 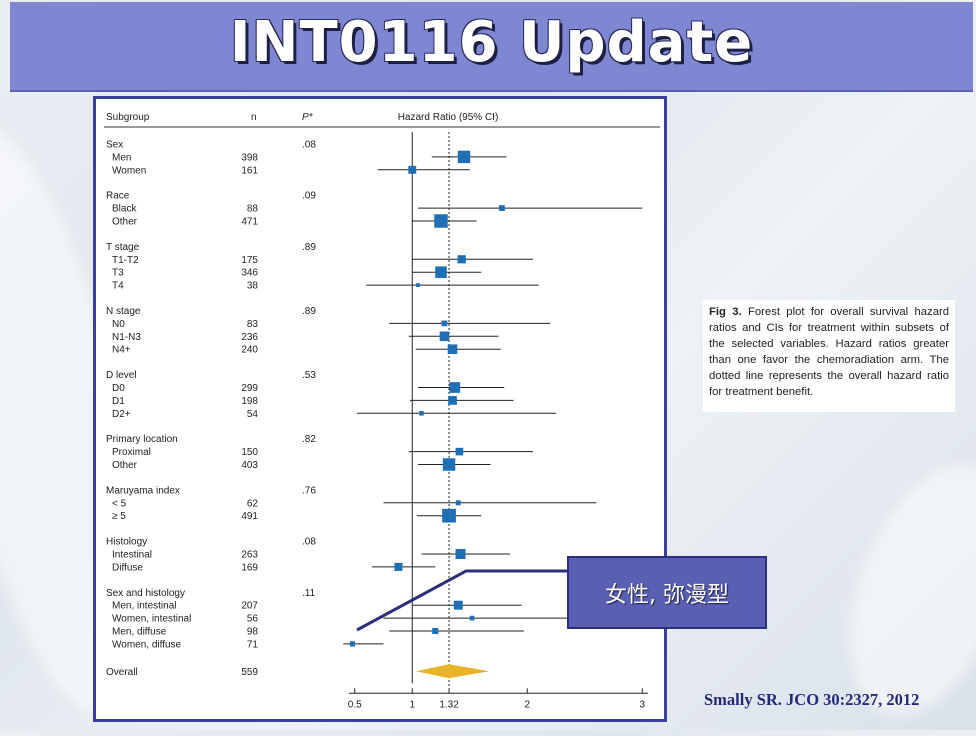 What do you see at coordinates (309, 439) in the screenshot?
I see `group-p-value: .82` at bounding box center [309, 439].